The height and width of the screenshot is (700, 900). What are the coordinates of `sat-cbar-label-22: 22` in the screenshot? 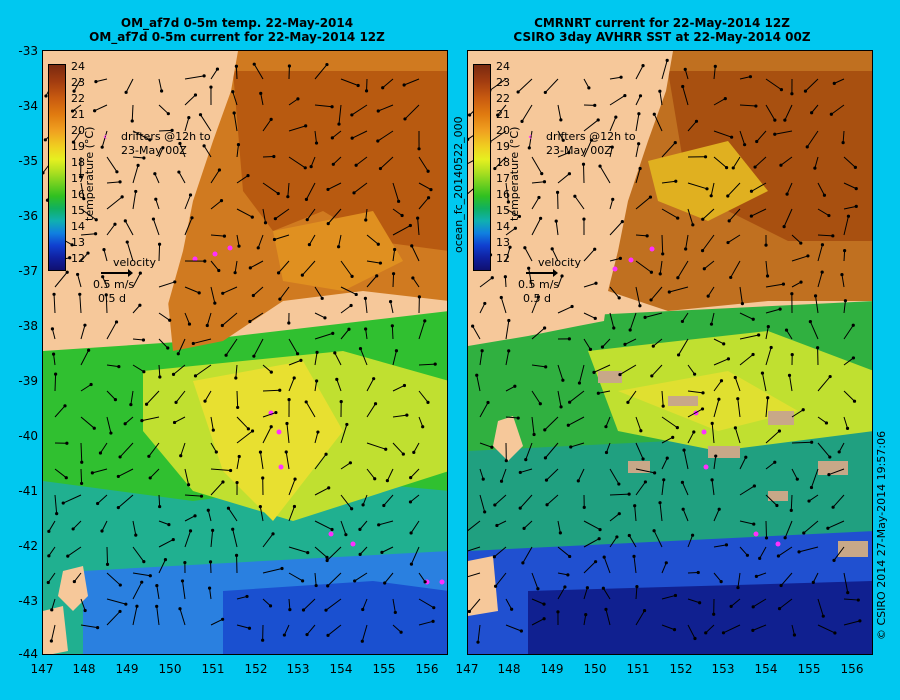 It's located at (503, 98).